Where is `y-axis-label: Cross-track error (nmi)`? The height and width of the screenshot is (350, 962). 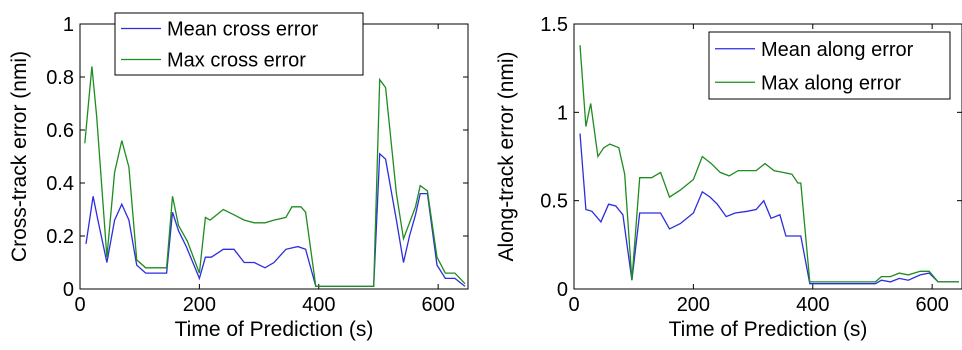
y-axis-label: Cross-track error (nmi) is located at coordinates (19, 156).